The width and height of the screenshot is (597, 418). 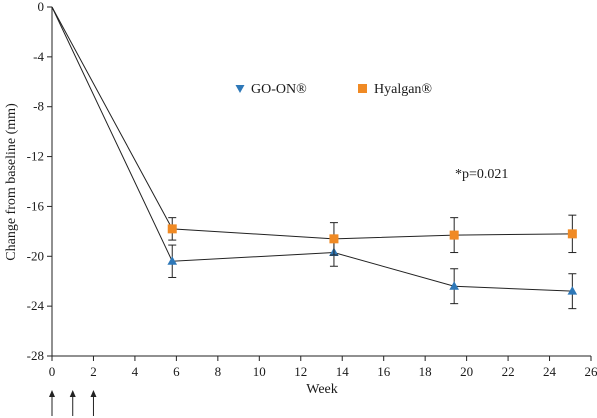 I want to click on y-tick-label: -4, so click(x=38, y=56).